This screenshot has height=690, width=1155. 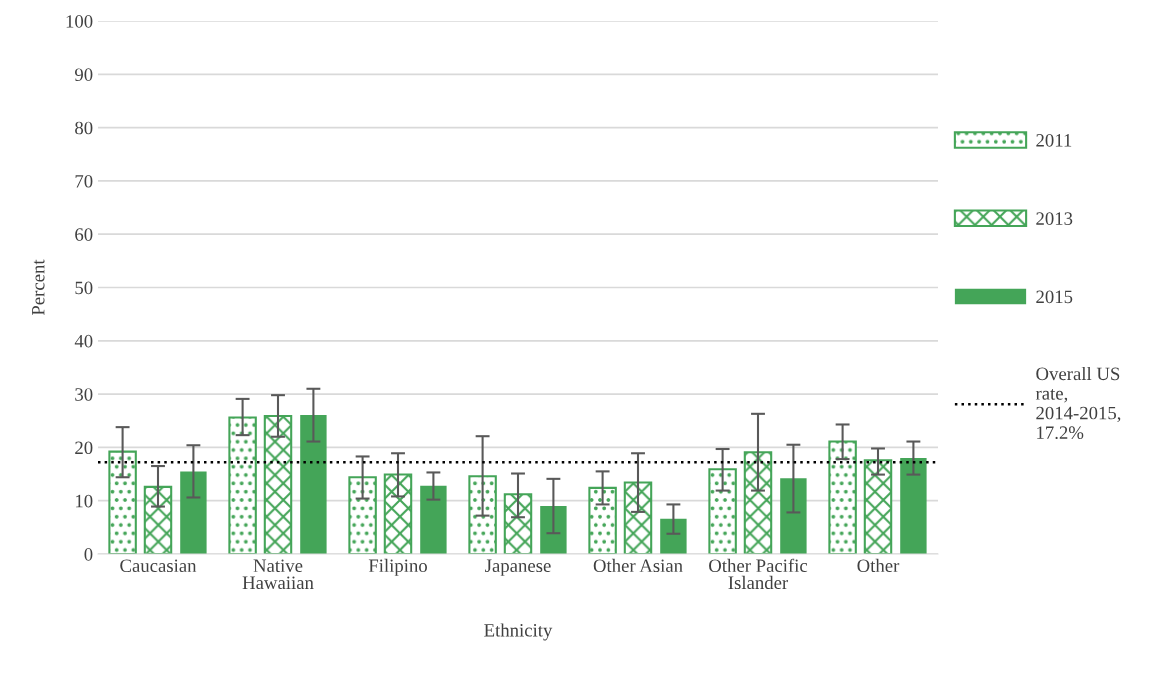 What do you see at coordinates (518, 567) in the screenshot?
I see `x-tick-label: Japanese` at bounding box center [518, 567].